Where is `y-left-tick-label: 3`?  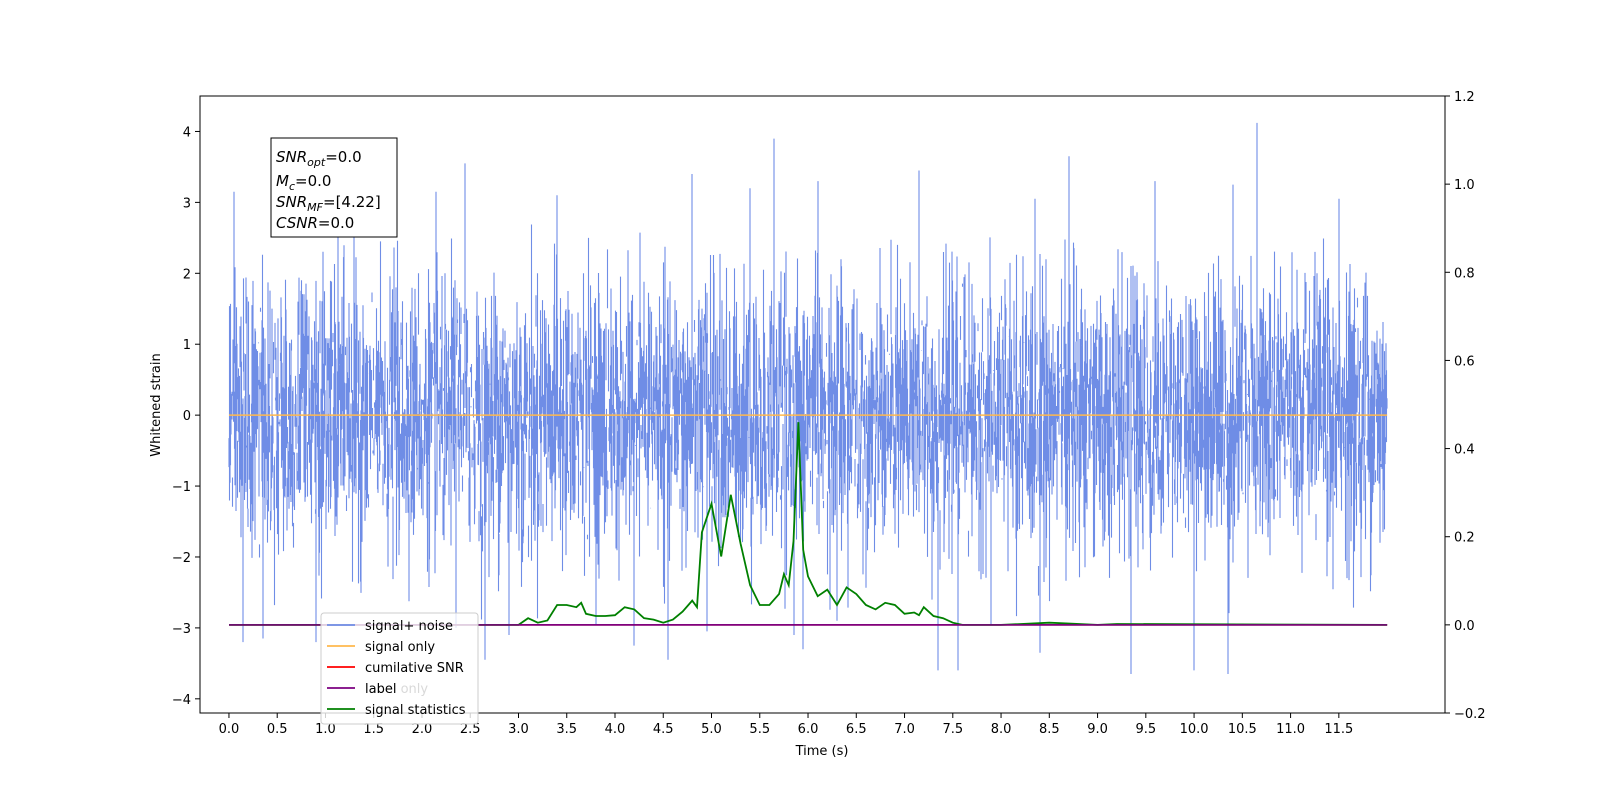 y-left-tick-label: 3 is located at coordinates (187, 203).